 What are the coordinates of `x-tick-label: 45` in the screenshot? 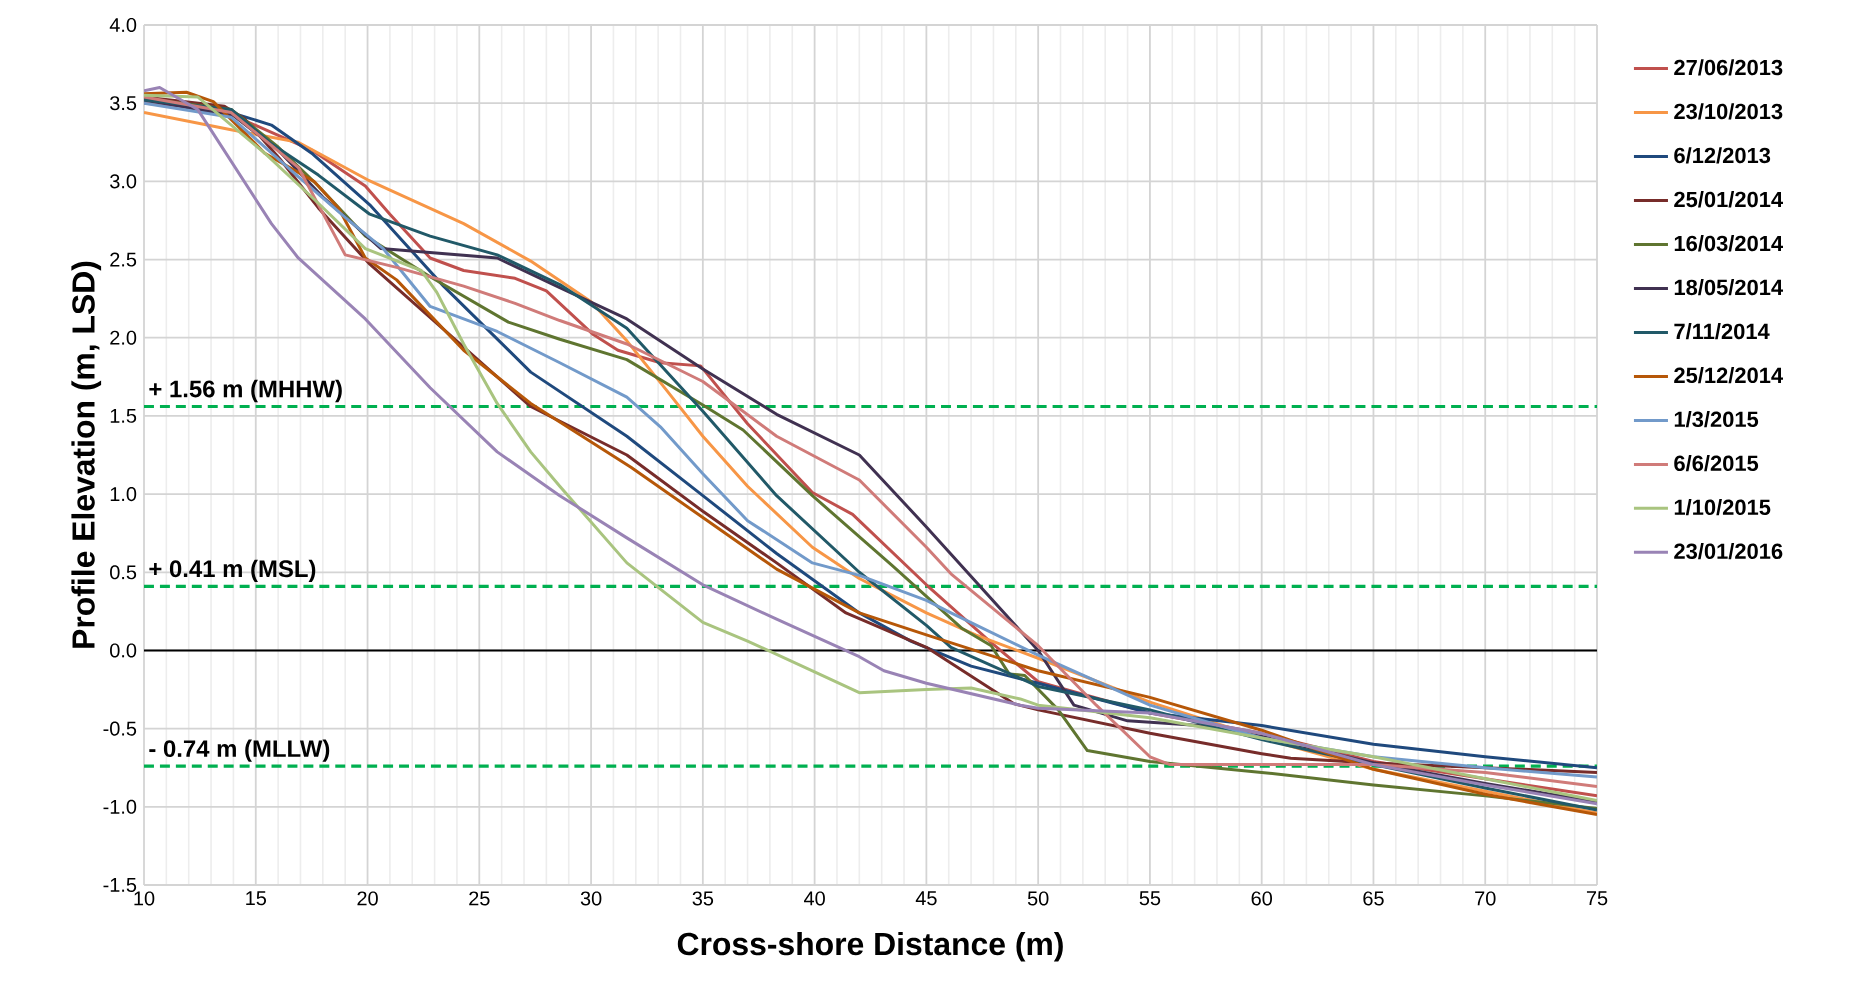 It's located at (926, 898).